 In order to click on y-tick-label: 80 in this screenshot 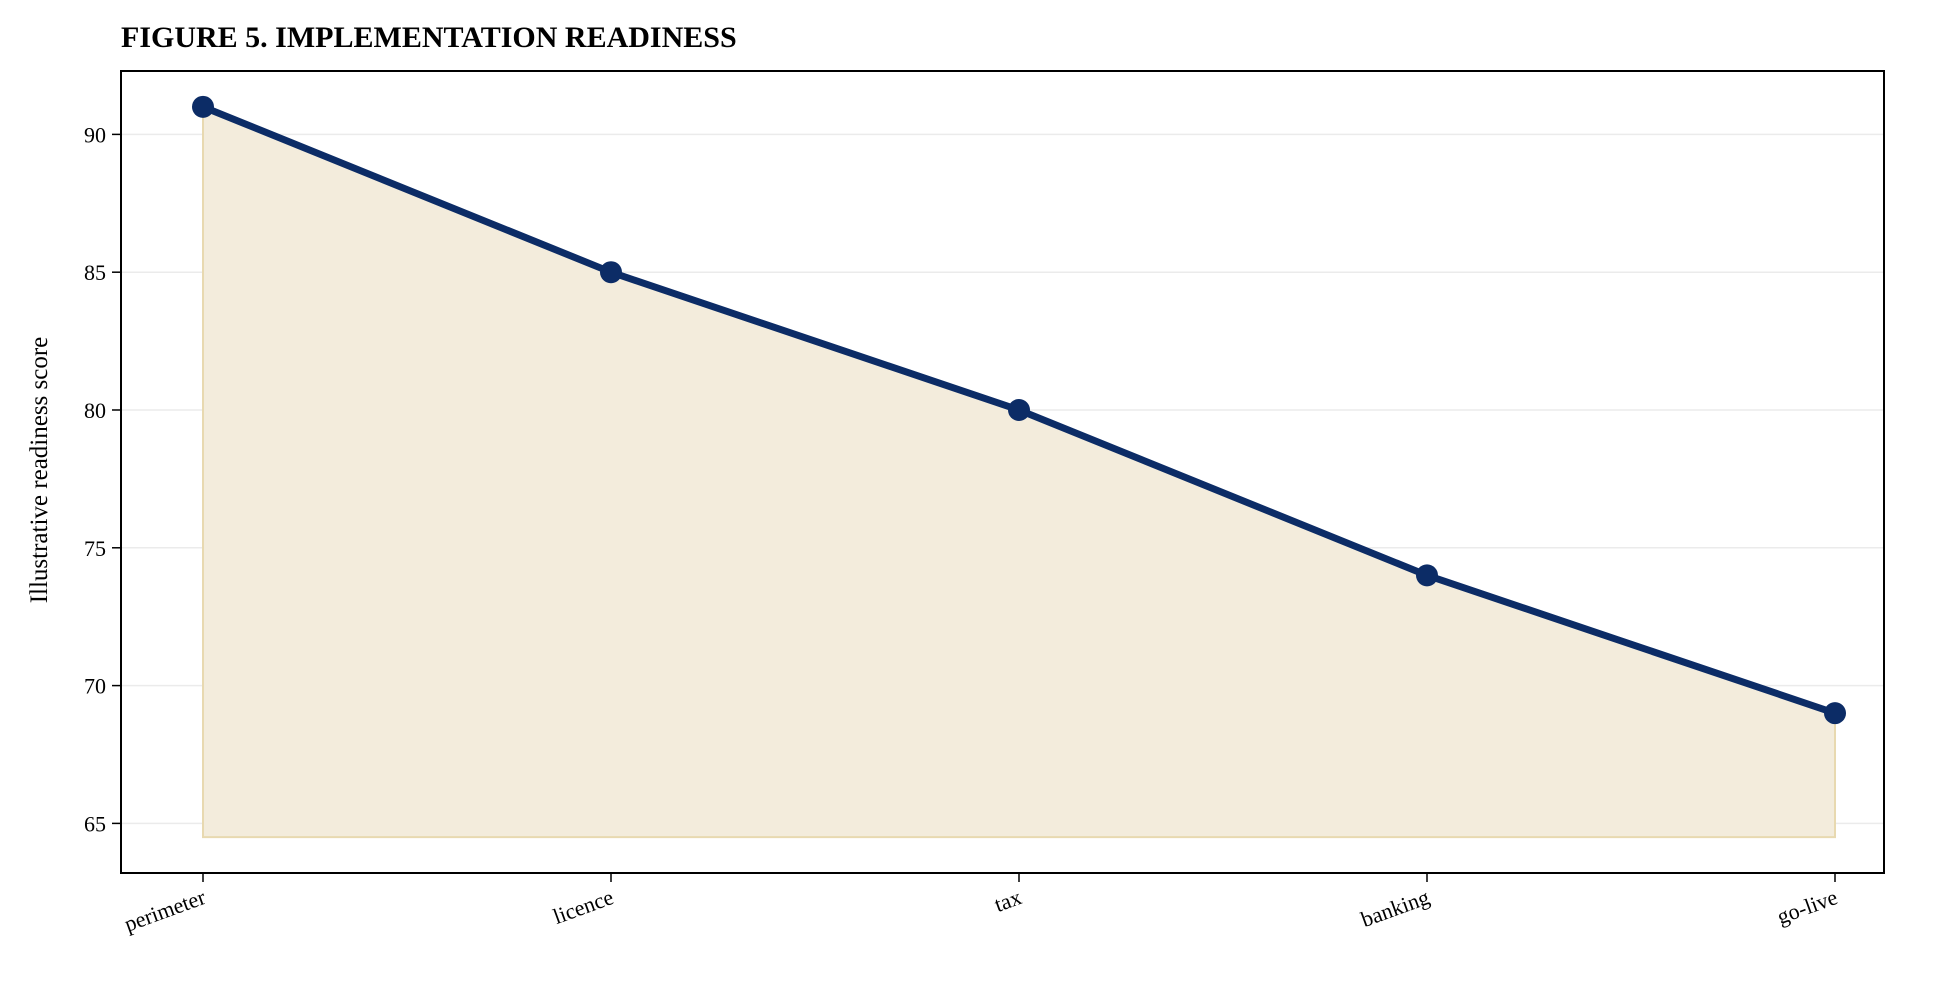, I will do `click(95, 410)`.